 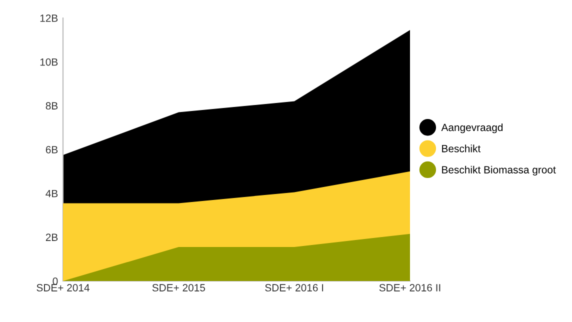 What do you see at coordinates (461, 148) in the screenshot?
I see `legend-label: Beschikt` at bounding box center [461, 148].